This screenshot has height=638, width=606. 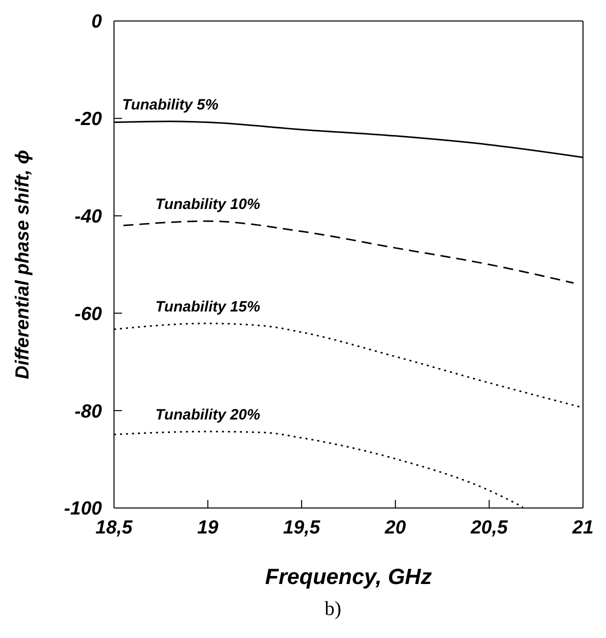 I want to click on line-series, so click(x=348, y=252).